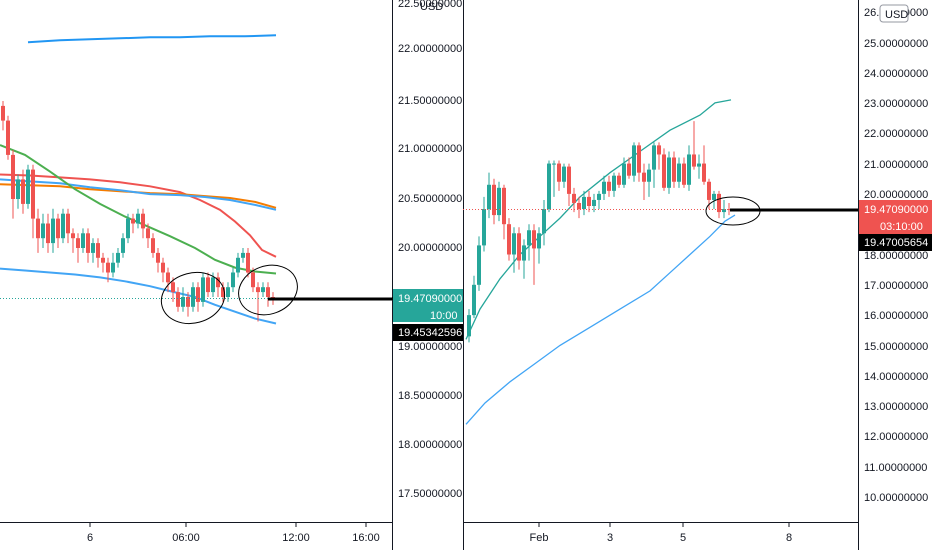 The height and width of the screenshot is (550, 932). I want to click on right-price-tag, so click(895, 209).